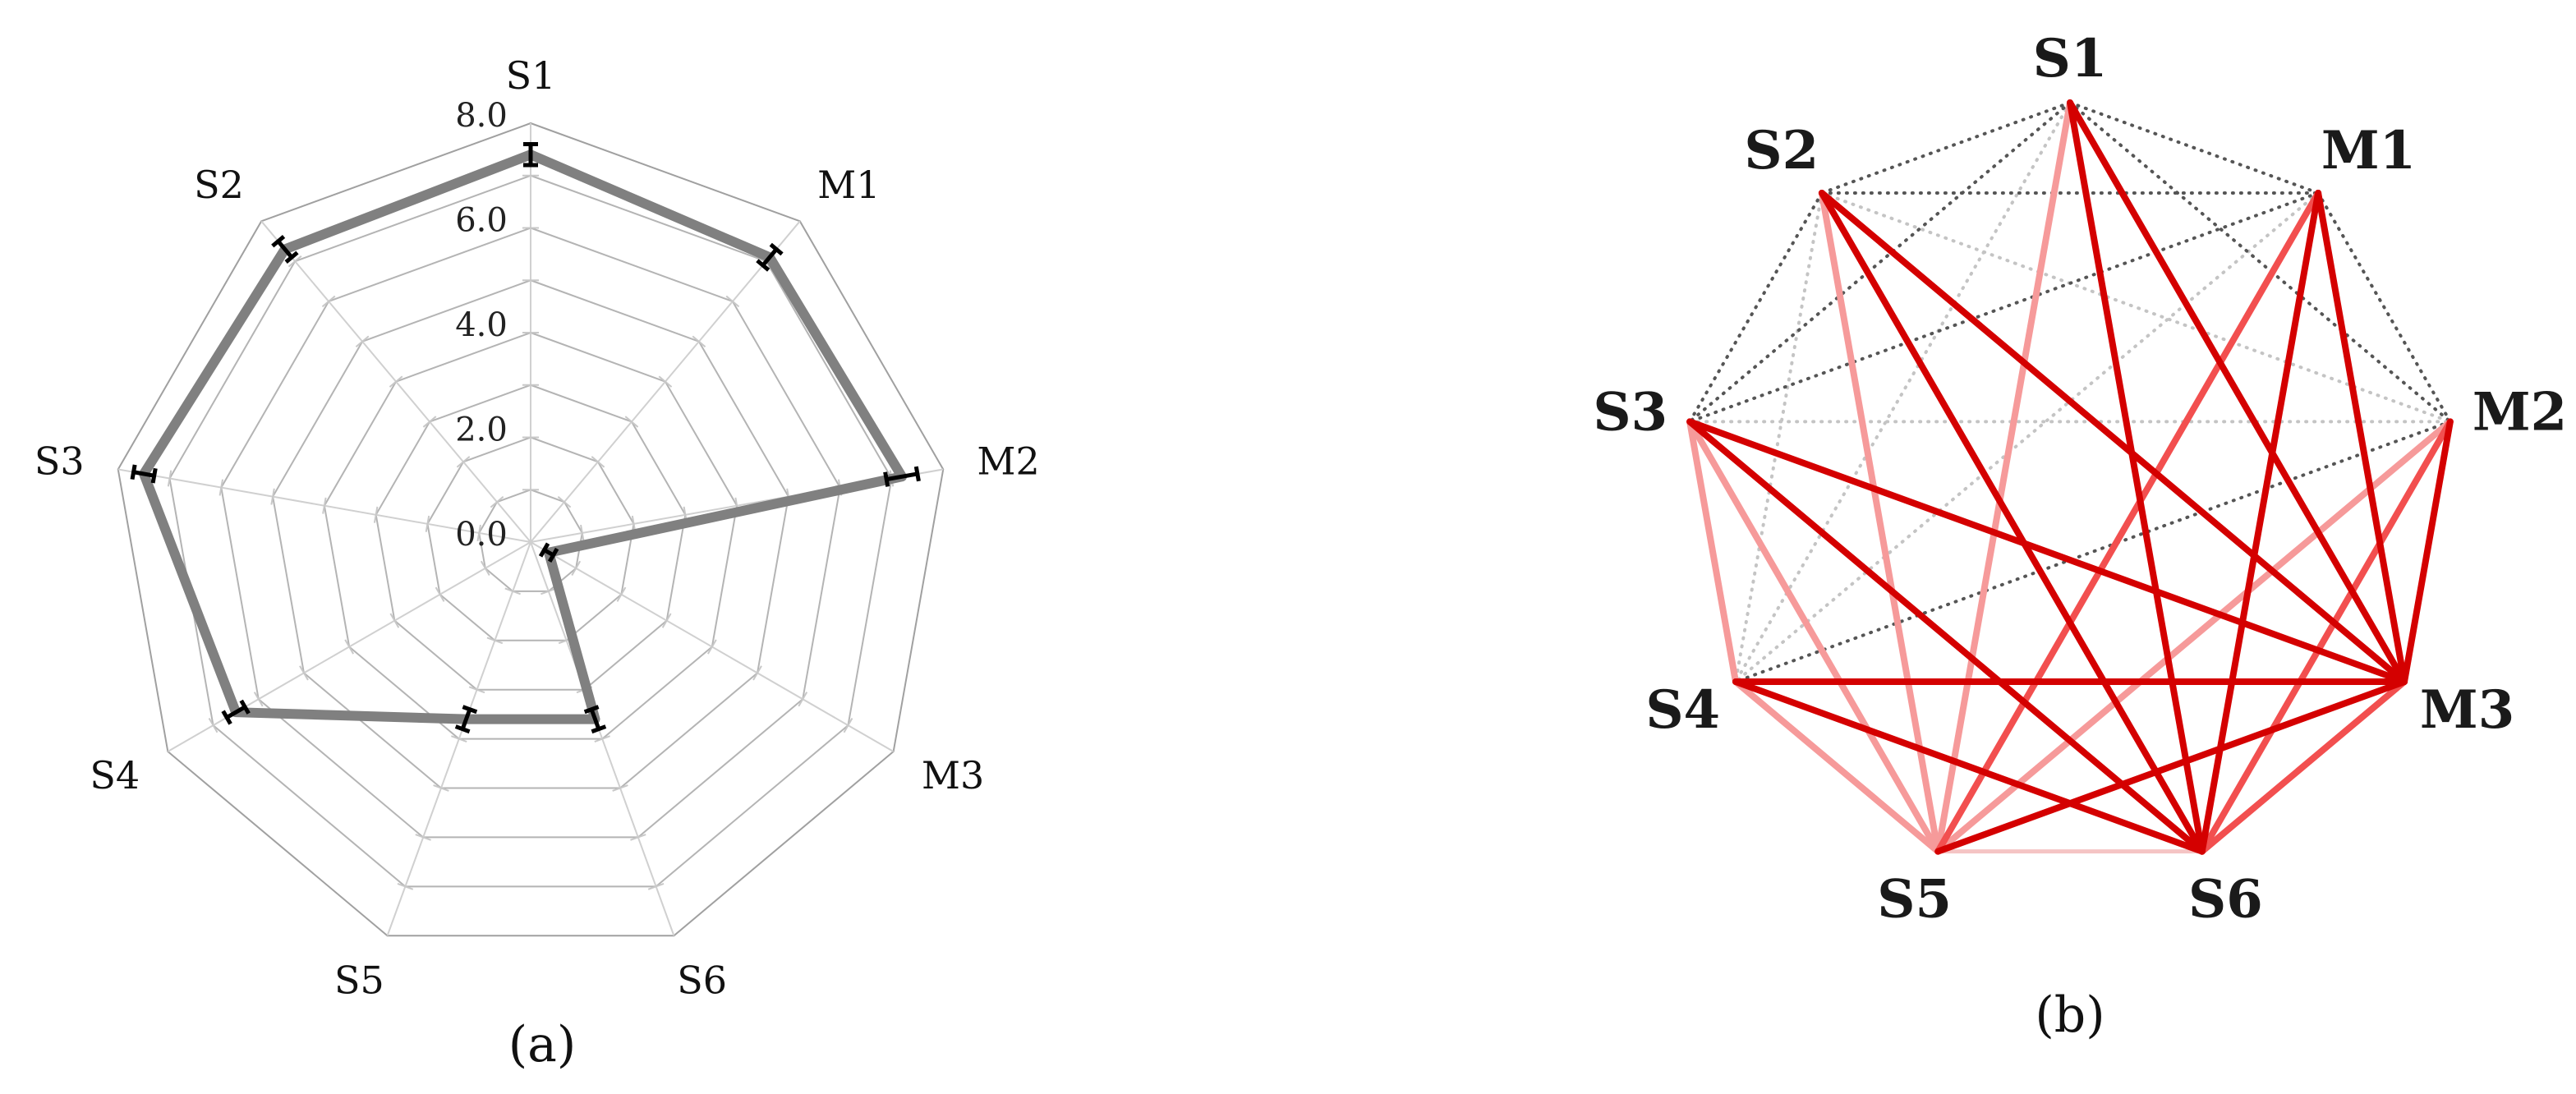 This screenshot has width=2576, height=1094. What do you see at coordinates (2070, 1015) in the screenshot?
I see `panel-label-b: (b)` at bounding box center [2070, 1015].